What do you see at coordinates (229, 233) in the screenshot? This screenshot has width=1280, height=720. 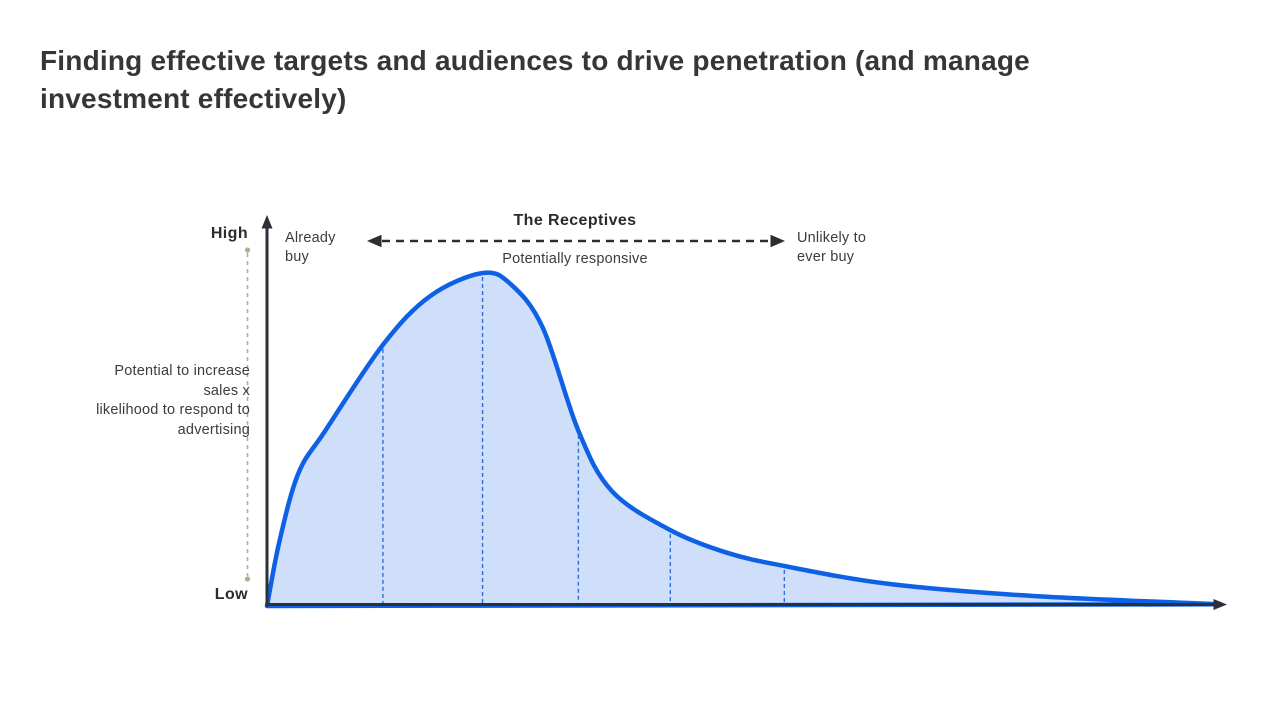 I see `y-axis-high-label: High` at bounding box center [229, 233].